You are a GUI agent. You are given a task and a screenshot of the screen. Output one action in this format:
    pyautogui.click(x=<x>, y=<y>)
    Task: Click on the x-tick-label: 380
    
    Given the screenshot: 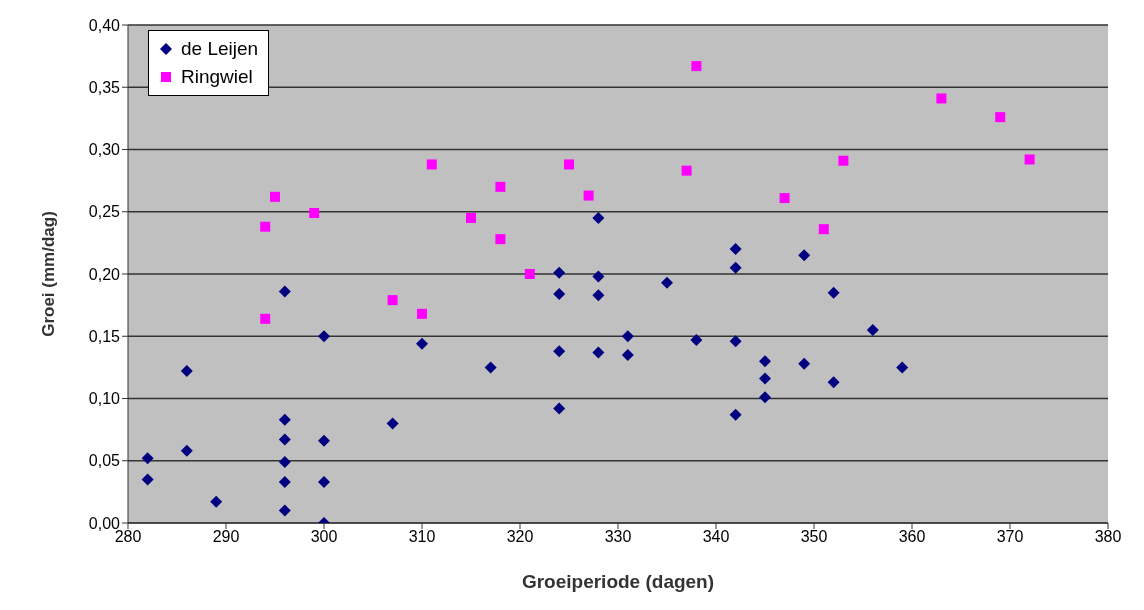 What is the action you would take?
    pyautogui.click(x=1108, y=537)
    